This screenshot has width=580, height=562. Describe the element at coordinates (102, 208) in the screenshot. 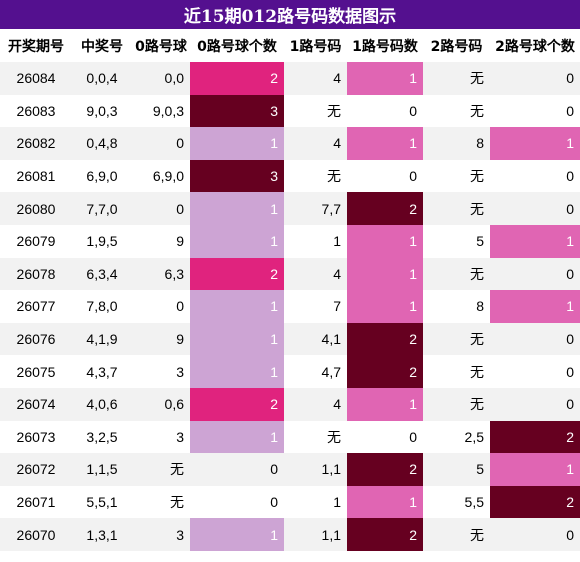

I see `cell-winning-number: 7,7,0` at that location.